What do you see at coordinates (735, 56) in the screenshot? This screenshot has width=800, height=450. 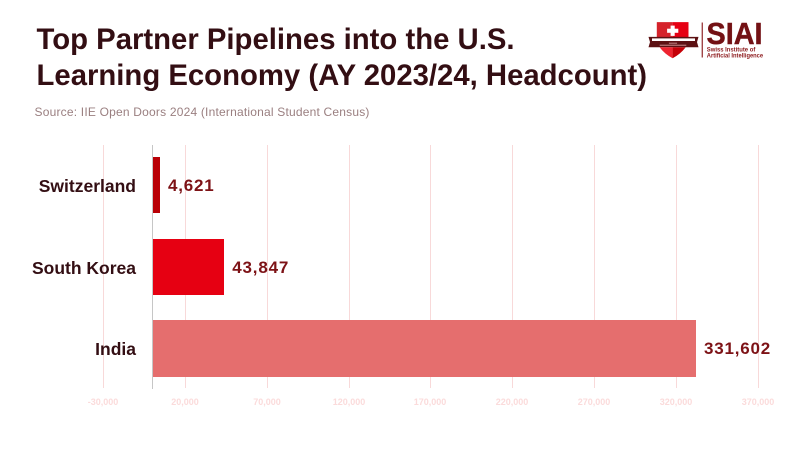 I see `svg-text: Artificial Intelligence` at bounding box center [735, 56].